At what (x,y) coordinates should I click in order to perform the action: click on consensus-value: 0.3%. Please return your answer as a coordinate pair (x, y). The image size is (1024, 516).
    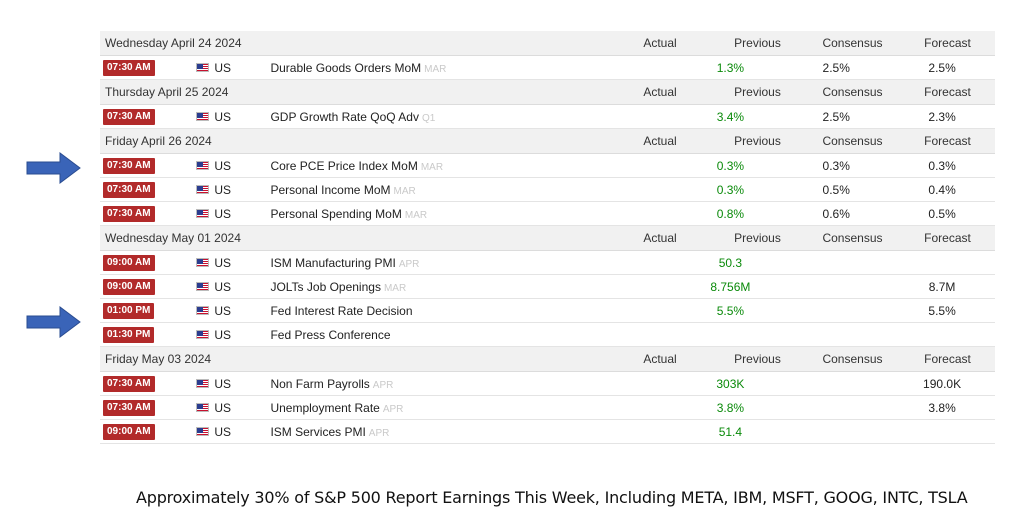
    Looking at the image, I should click on (836, 165).